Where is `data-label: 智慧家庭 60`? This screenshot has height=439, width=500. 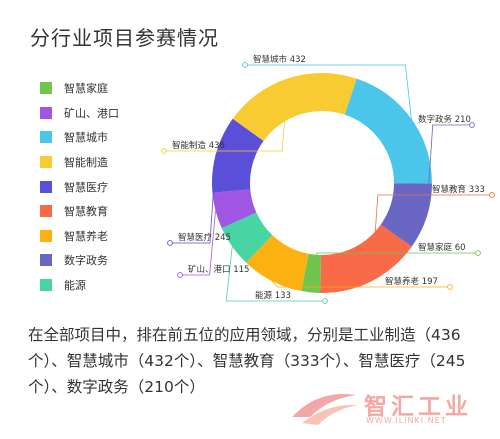
data-label: 智慧家庭 60 is located at coordinates (442, 247).